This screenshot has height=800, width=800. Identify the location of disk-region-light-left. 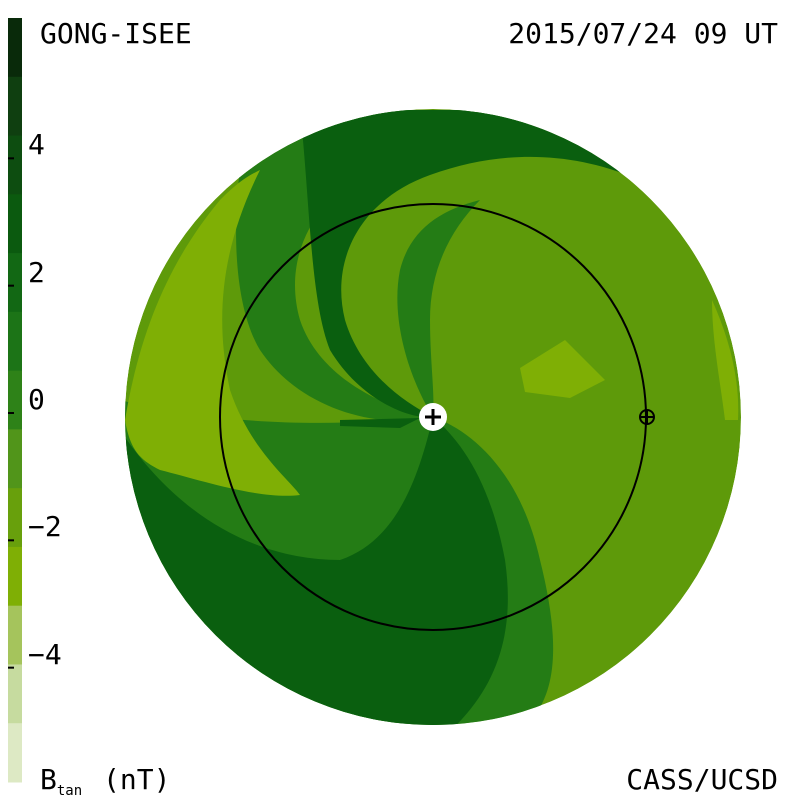
(212, 333).